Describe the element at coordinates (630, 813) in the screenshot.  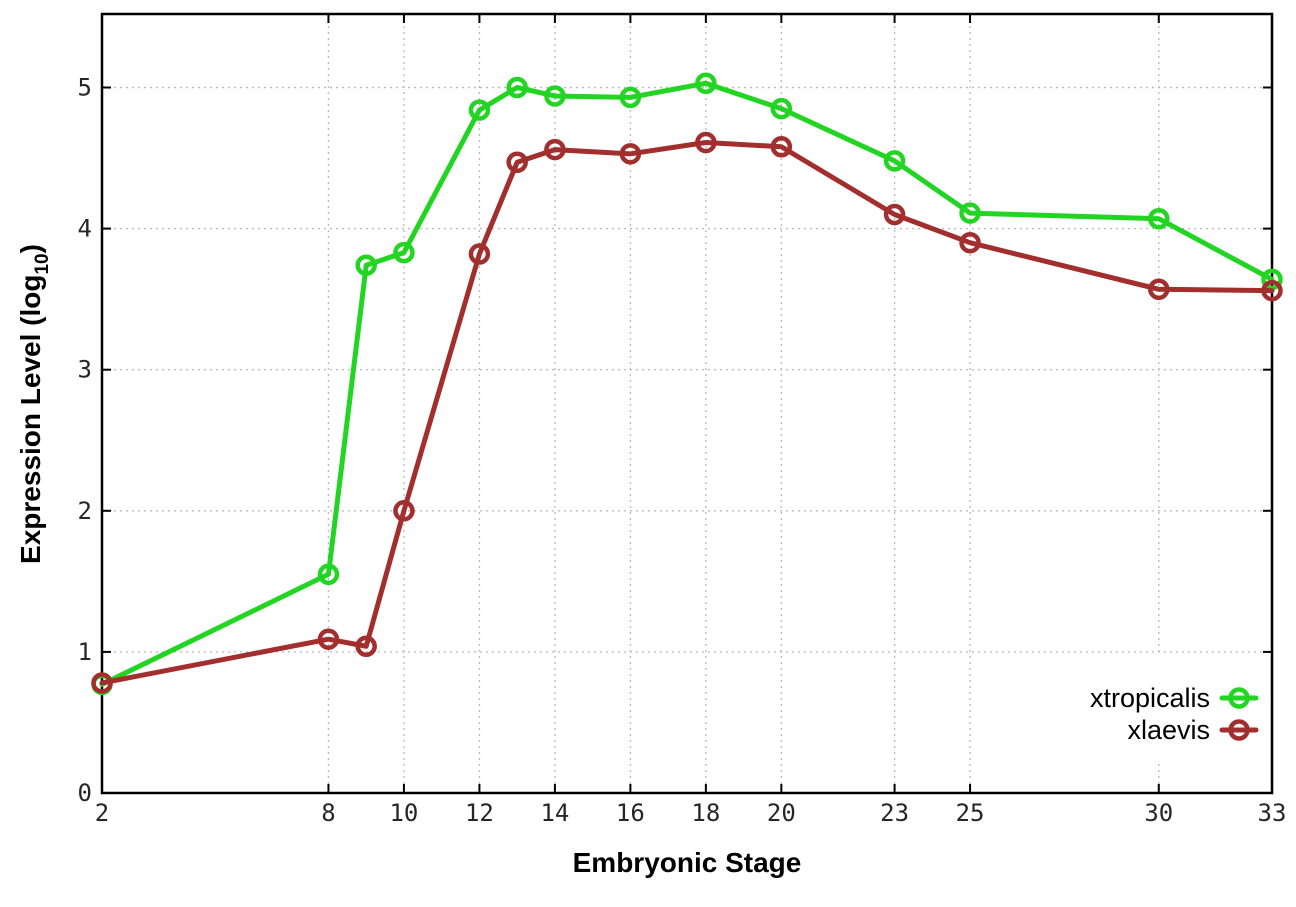
I see `x-tick-label-16: 16` at that location.